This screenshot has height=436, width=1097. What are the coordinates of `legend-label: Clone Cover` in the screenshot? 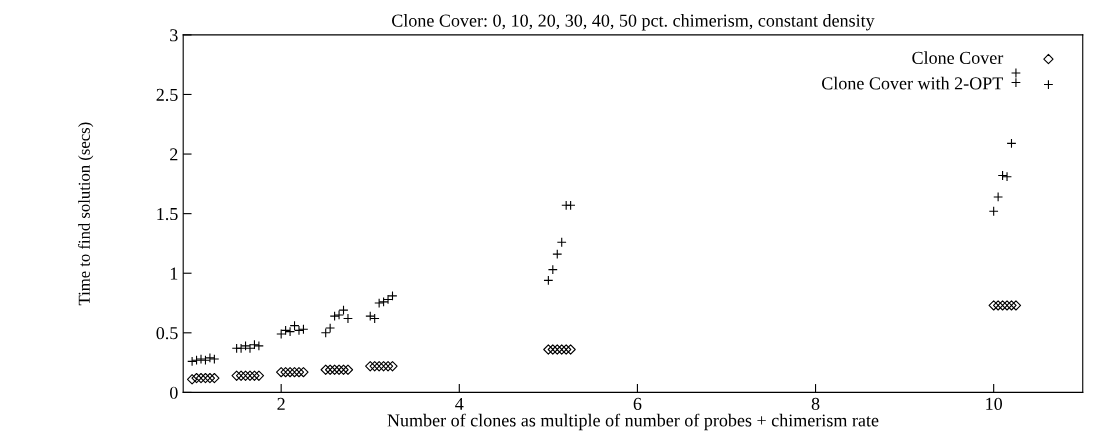 It's located at (958, 57).